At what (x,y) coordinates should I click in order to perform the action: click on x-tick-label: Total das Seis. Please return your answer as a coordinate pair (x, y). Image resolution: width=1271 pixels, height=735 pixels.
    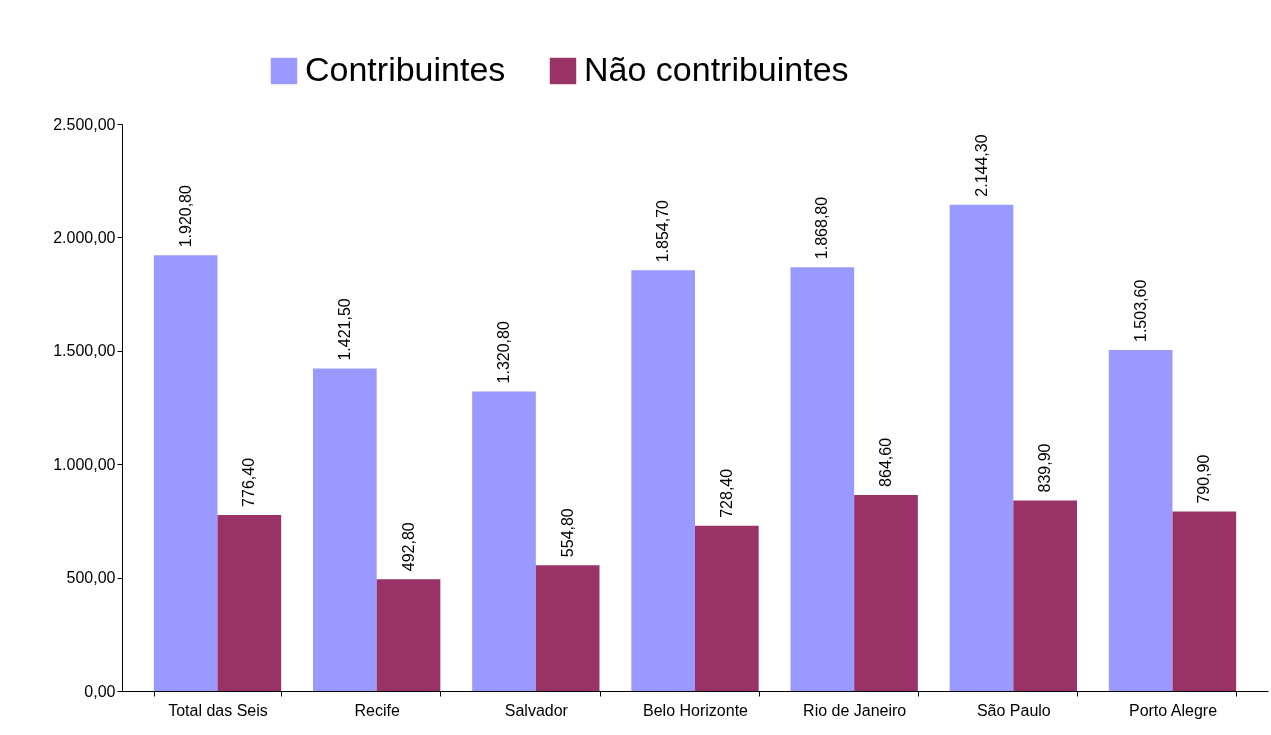
    Looking at the image, I should click on (218, 710).